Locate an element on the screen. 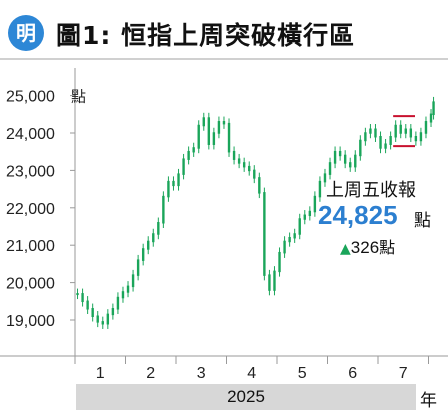 This screenshot has width=448, height=416. y-tick-label: 24,000 is located at coordinates (30, 134).